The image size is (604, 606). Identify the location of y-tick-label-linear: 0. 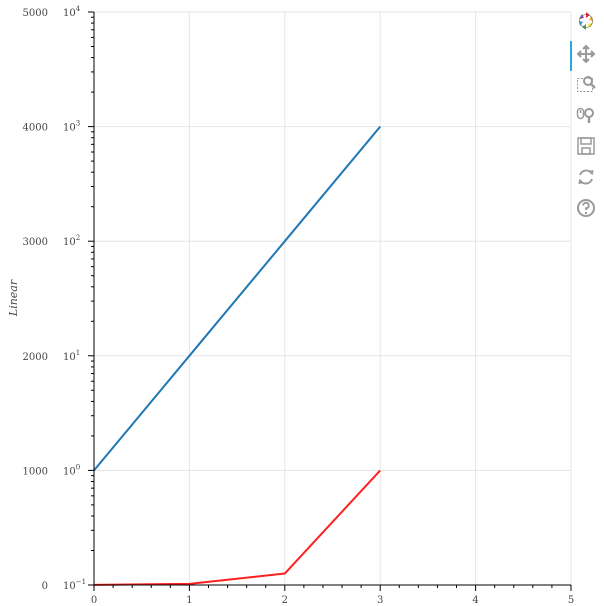
(45, 586).